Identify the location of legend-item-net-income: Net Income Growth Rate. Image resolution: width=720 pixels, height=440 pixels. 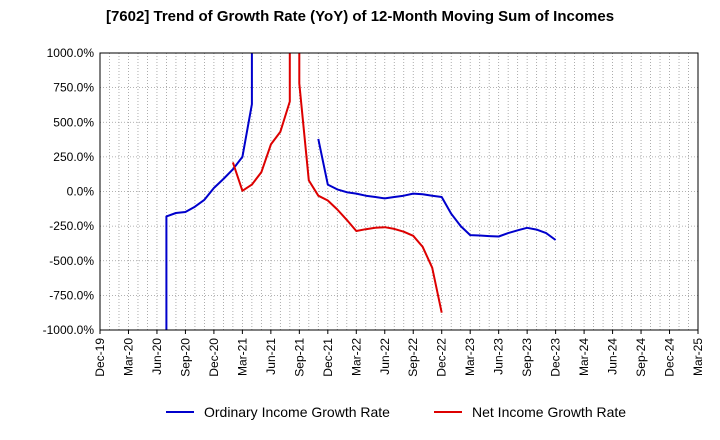
(530, 412).